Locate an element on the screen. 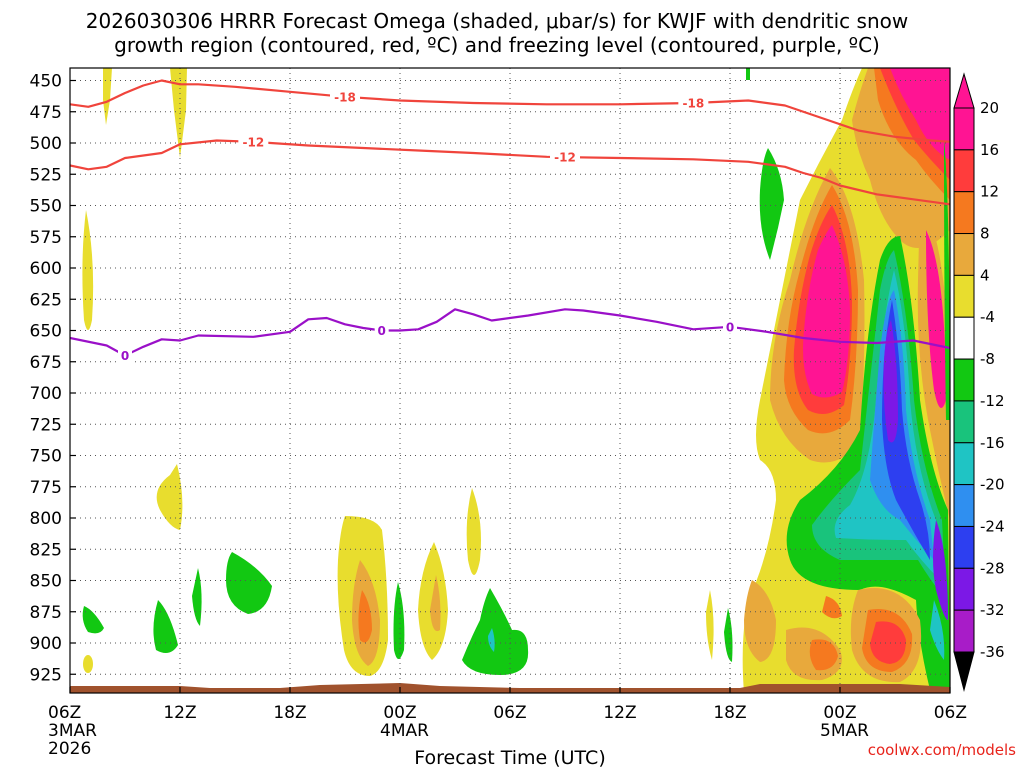  colorbar-tick-10: -24 is located at coordinates (992, 526).